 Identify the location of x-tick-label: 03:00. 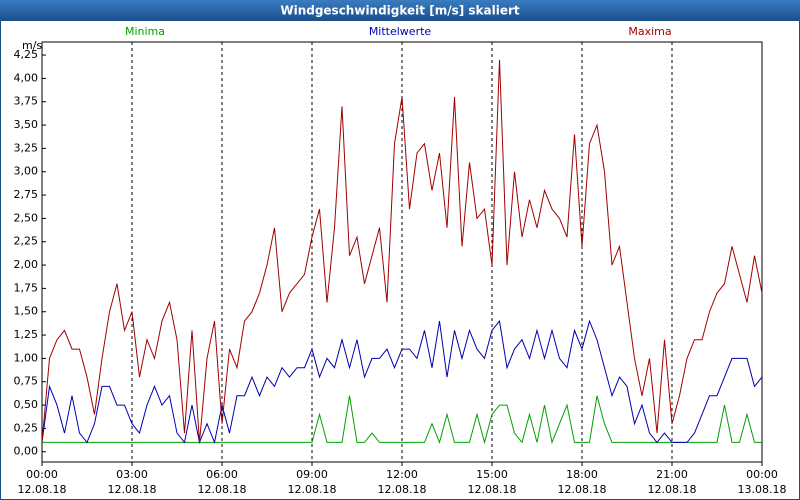
(132, 474).